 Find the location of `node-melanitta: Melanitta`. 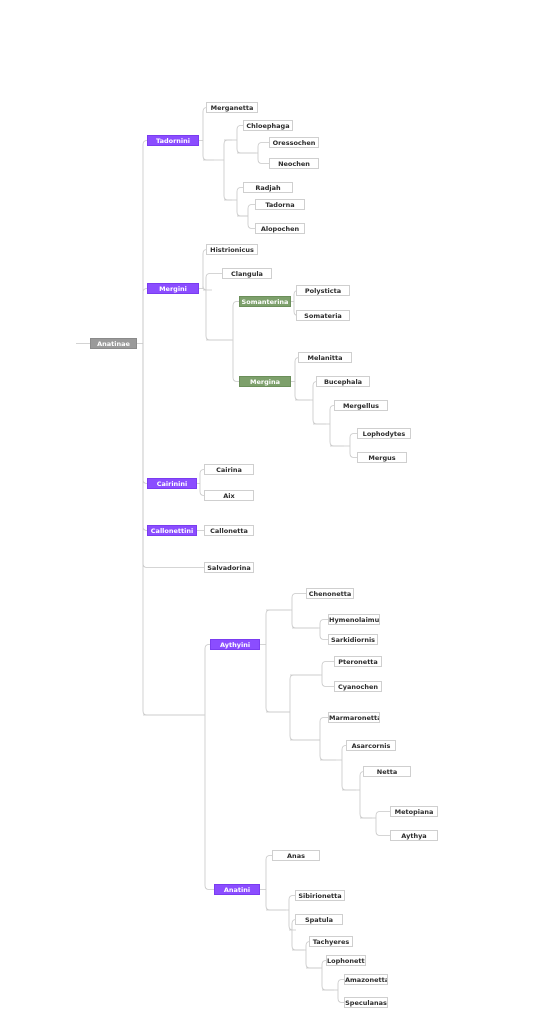

node-melanitta: Melanitta is located at coordinates (325, 357).